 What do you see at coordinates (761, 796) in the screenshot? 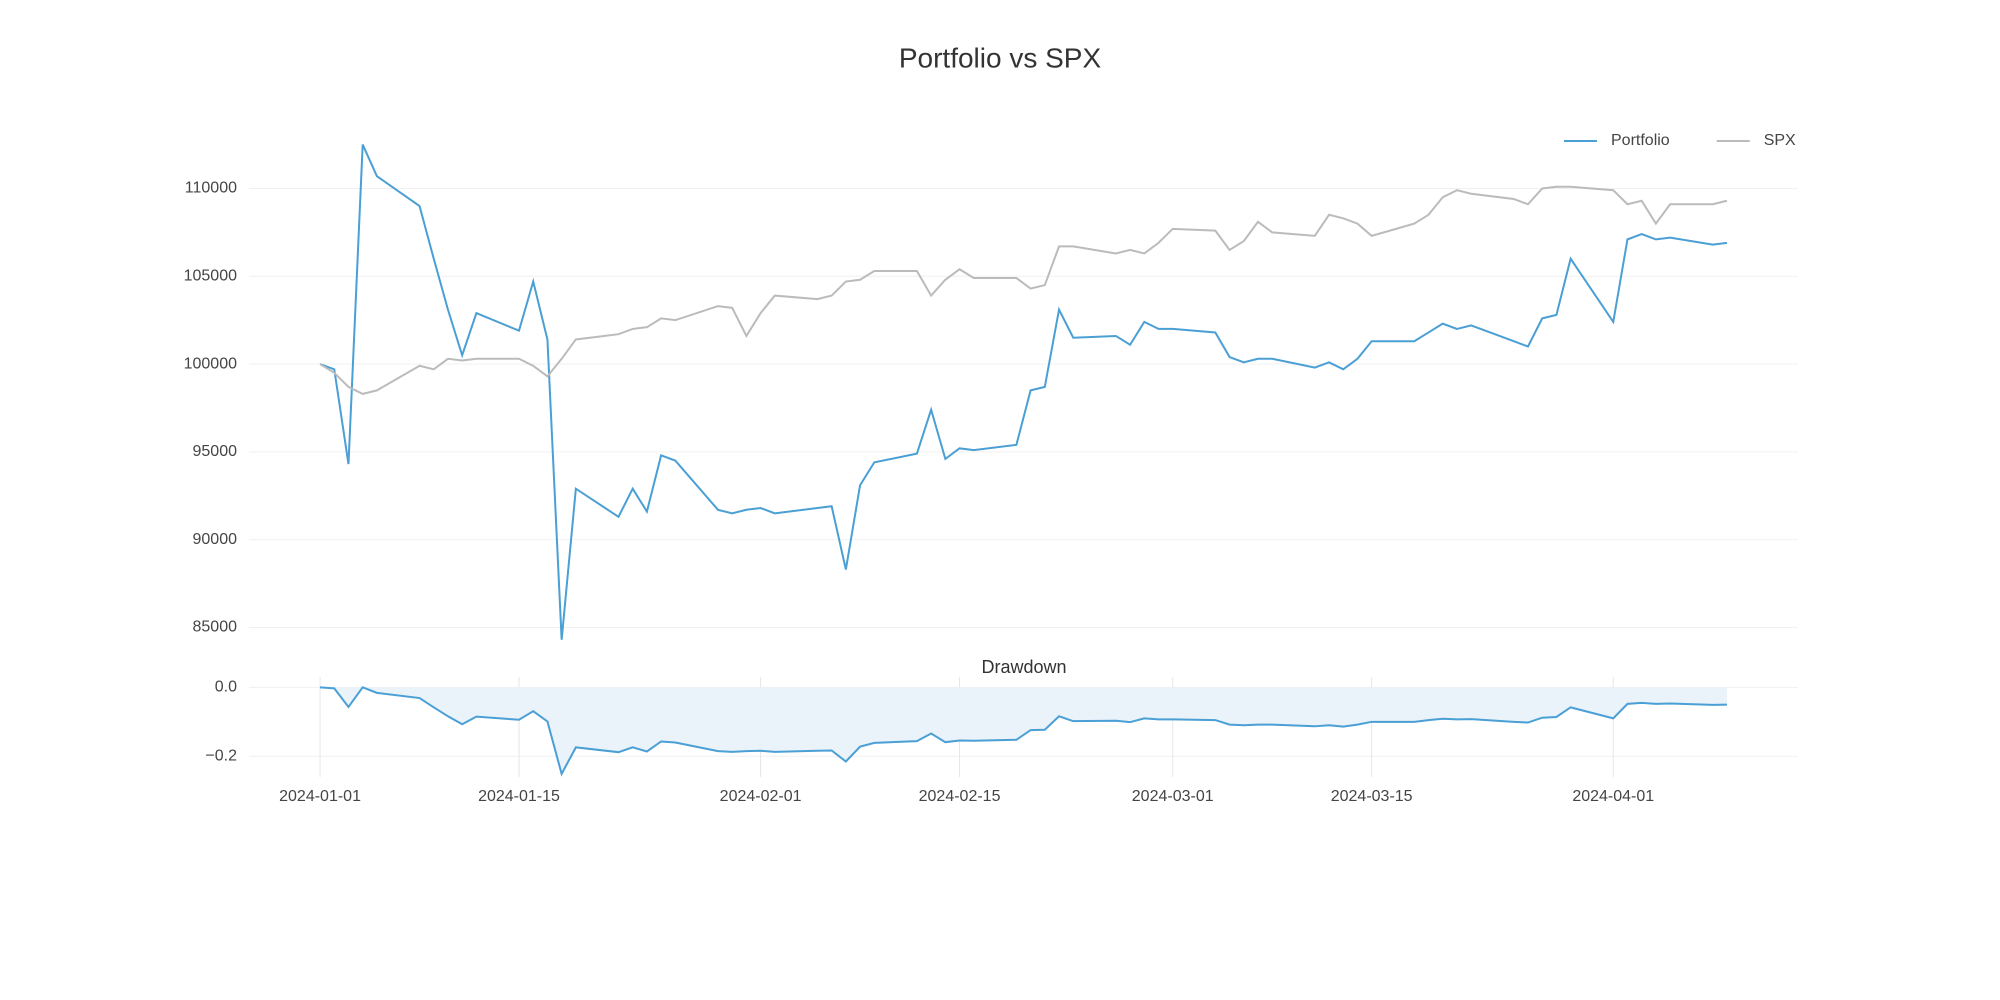
I see `x-tick-label: 2024-02-01` at bounding box center [761, 796].